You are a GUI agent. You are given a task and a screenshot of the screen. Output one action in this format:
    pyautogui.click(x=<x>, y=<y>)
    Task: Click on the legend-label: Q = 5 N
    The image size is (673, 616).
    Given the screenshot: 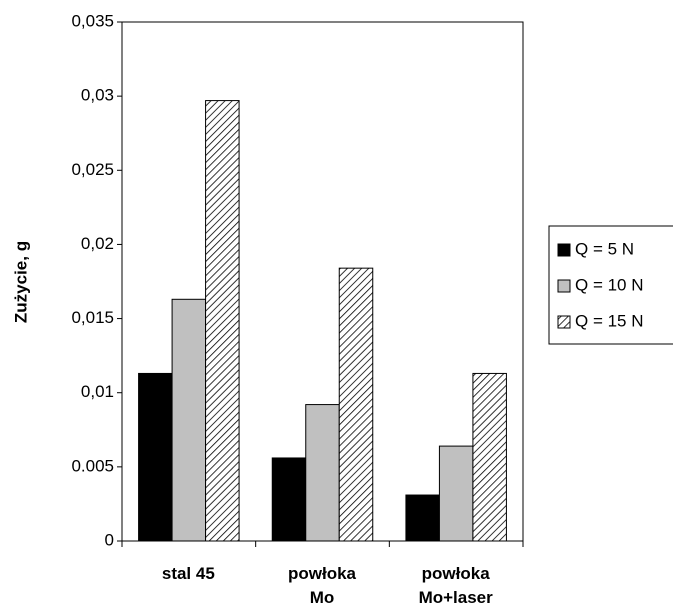 What is the action you would take?
    pyautogui.click(x=604, y=248)
    